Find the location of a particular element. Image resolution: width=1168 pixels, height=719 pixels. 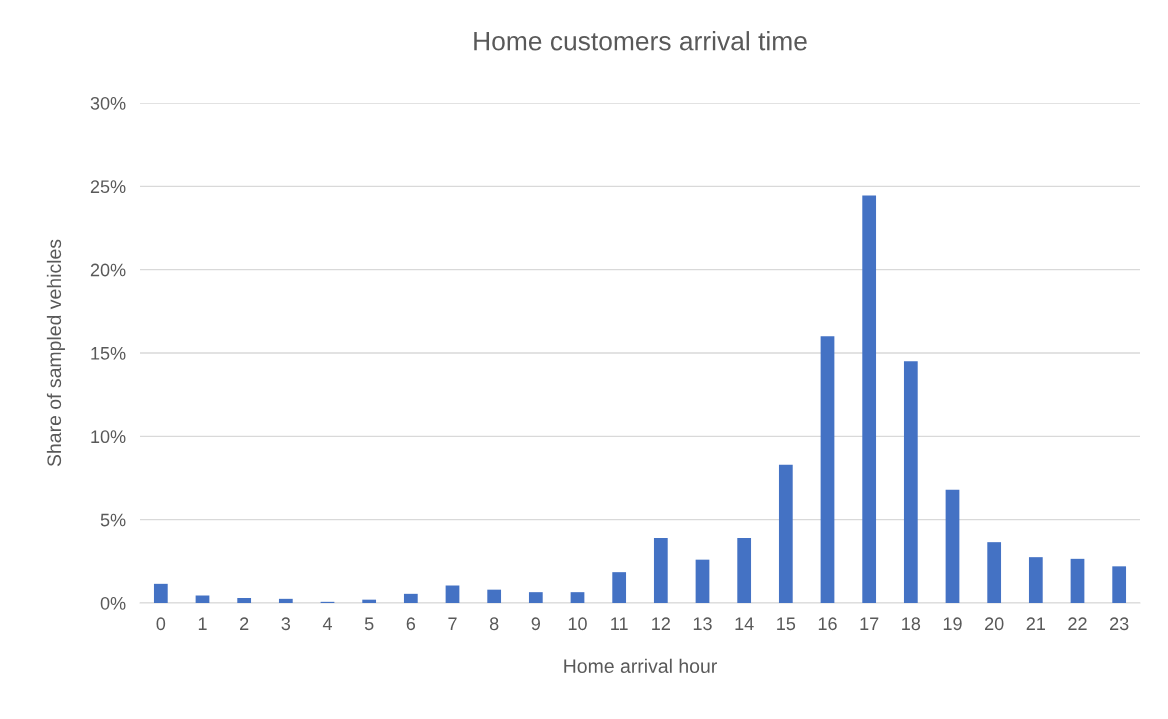

y-tick-label: 0% is located at coordinates (113, 603).